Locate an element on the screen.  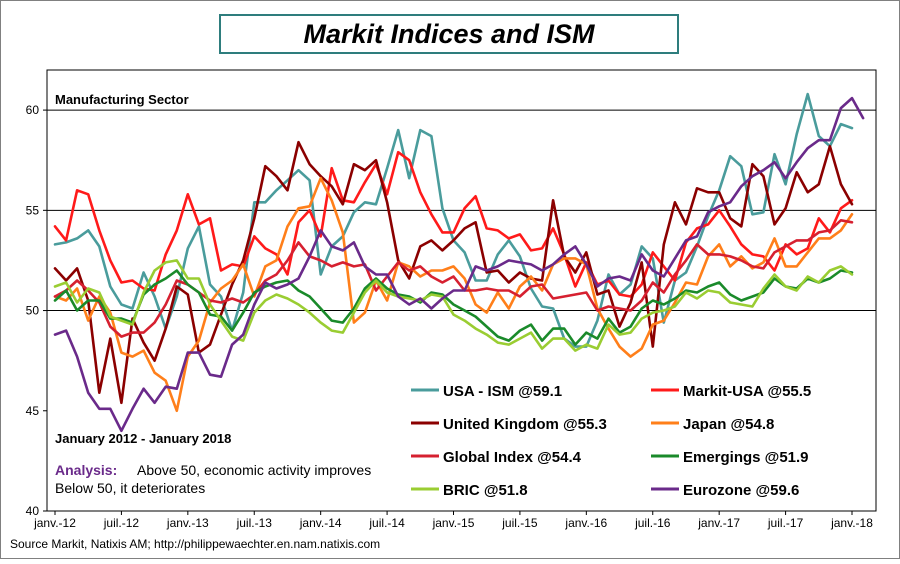
legend-label: Markit-USA @55.5 is located at coordinates (747, 391).